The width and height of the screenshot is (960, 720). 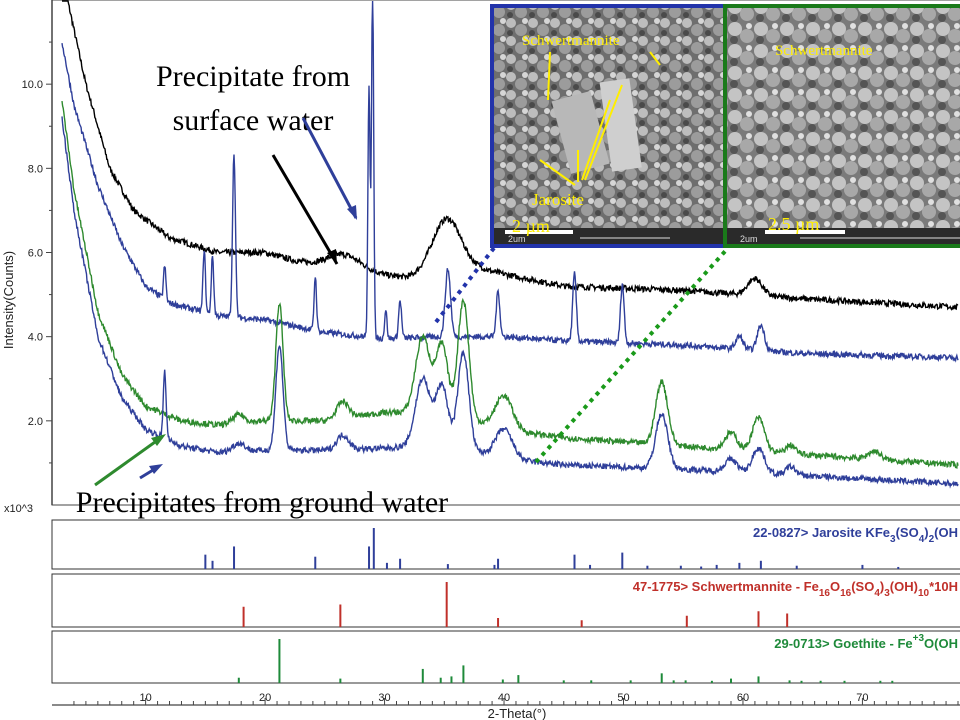 What do you see at coordinates (941, 643) in the screenshot?
I see `reference-label-part: O(OH` at bounding box center [941, 643].